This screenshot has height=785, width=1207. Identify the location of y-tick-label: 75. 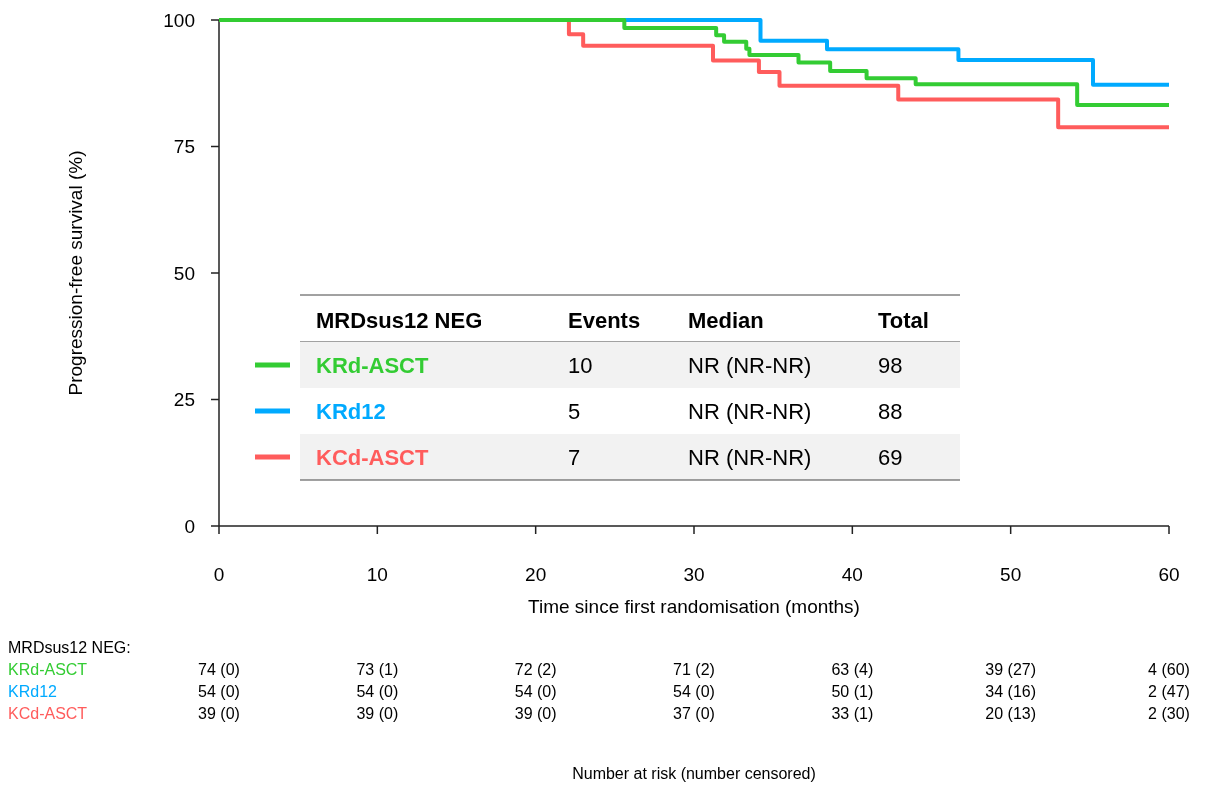
(184, 147).